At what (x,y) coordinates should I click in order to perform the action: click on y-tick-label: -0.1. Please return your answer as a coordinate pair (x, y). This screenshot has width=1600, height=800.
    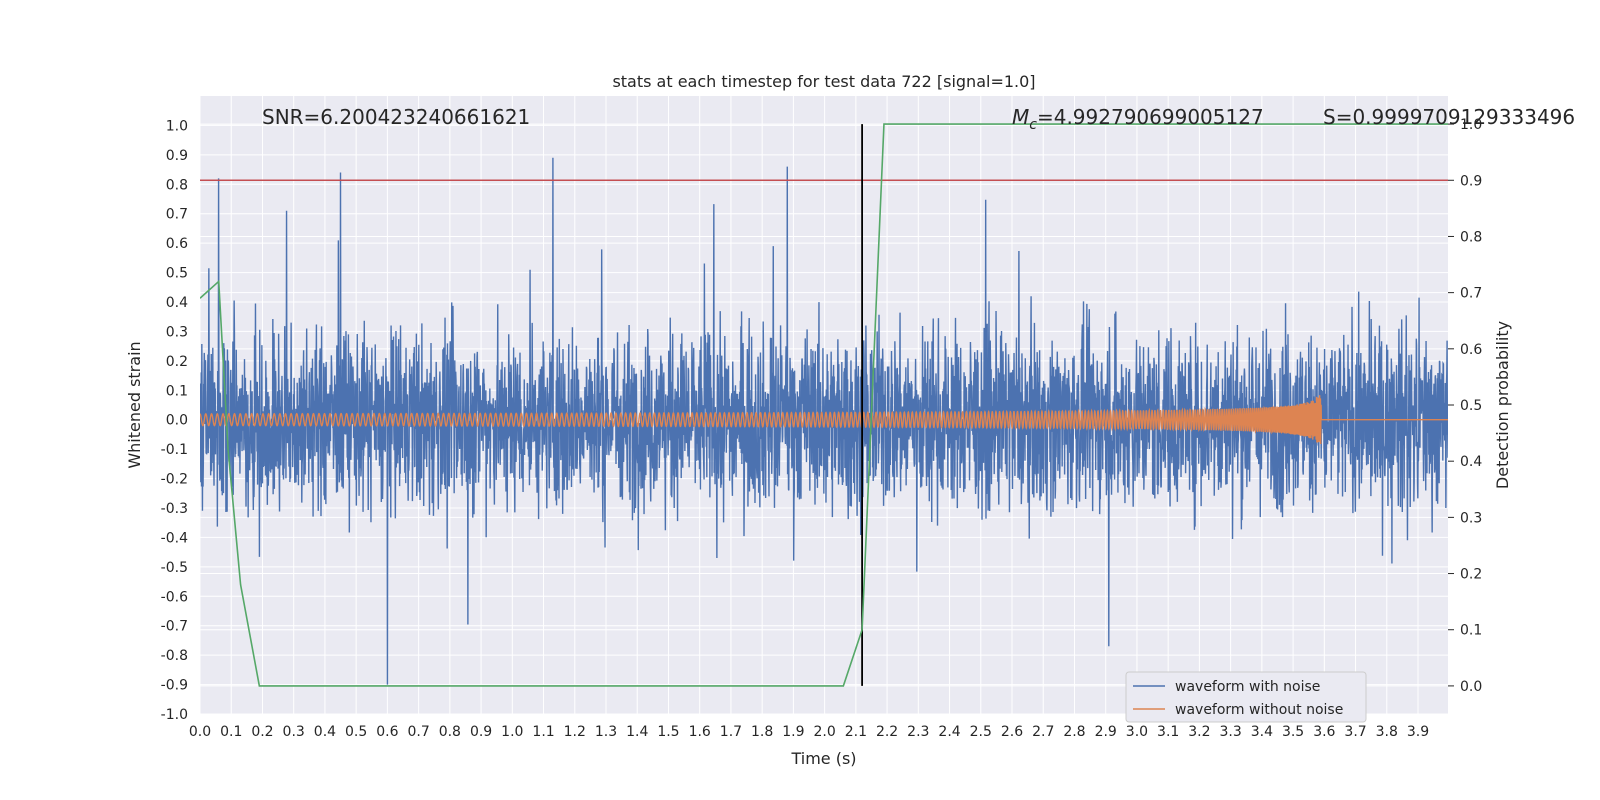
    Looking at the image, I should click on (174, 450).